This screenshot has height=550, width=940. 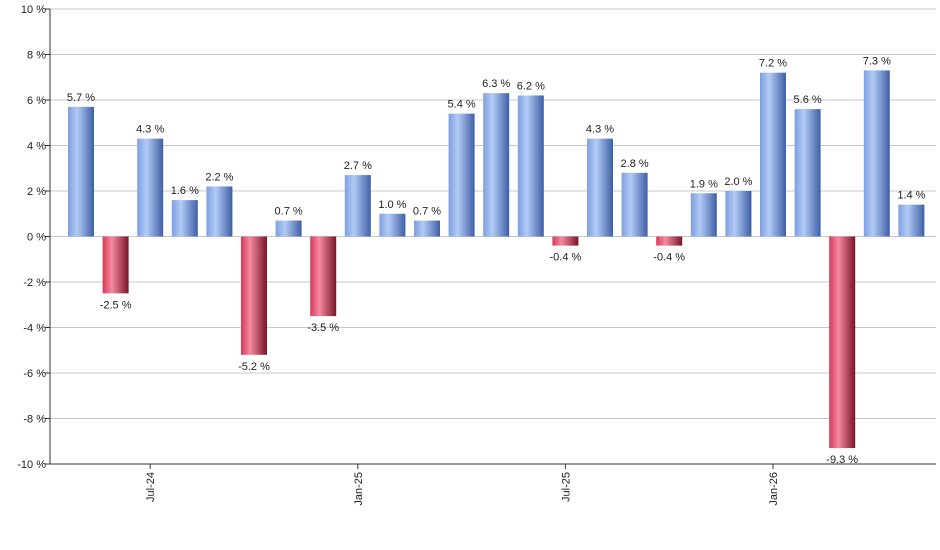 I want to click on bar-value-label: 5.4 %, so click(x=462, y=105).